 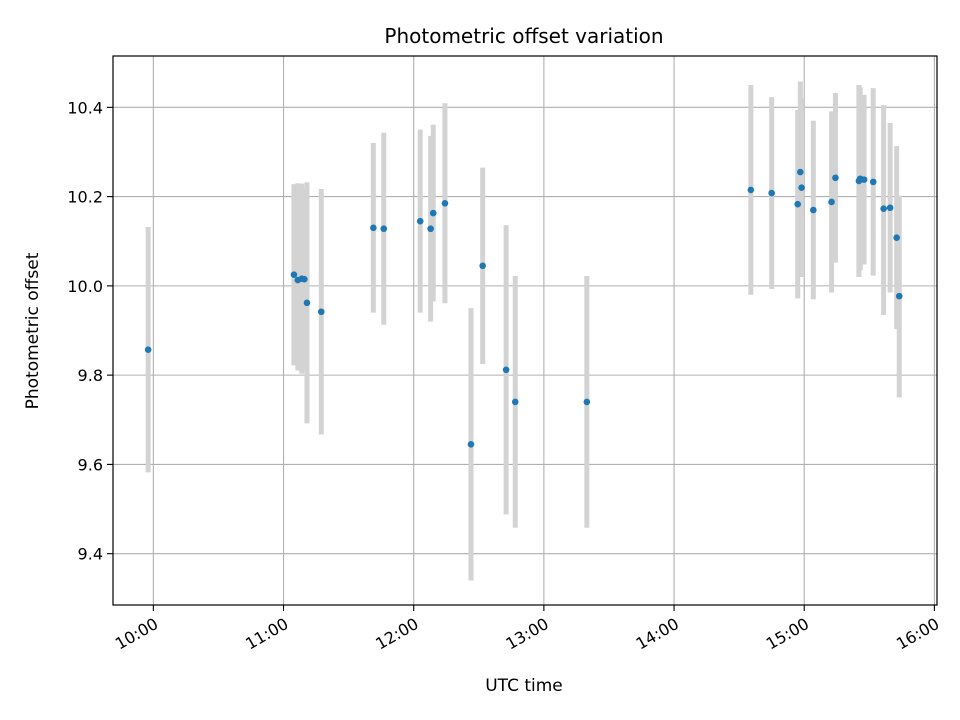 What do you see at coordinates (523, 36) in the screenshot?
I see `chart-title: Photometric offset variation` at bounding box center [523, 36].